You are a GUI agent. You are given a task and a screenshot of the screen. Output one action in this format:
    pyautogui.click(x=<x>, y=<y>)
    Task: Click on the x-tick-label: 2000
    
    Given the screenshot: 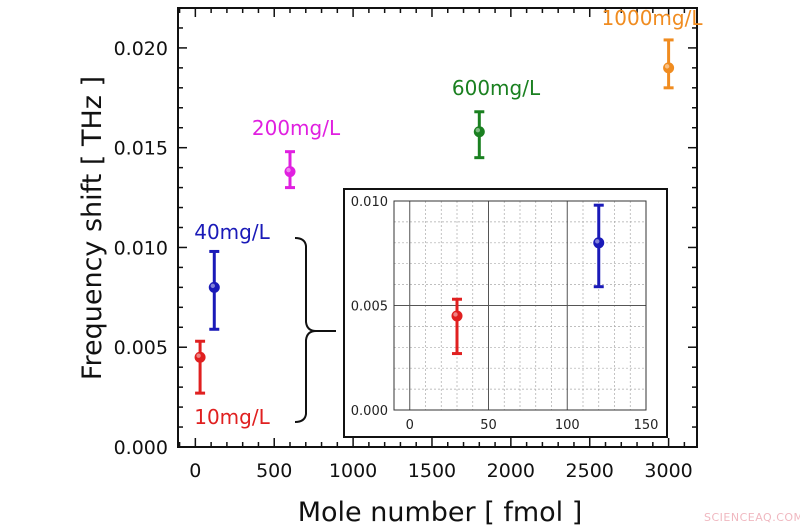 What is the action you would take?
    pyautogui.click(x=511, y=471)
    